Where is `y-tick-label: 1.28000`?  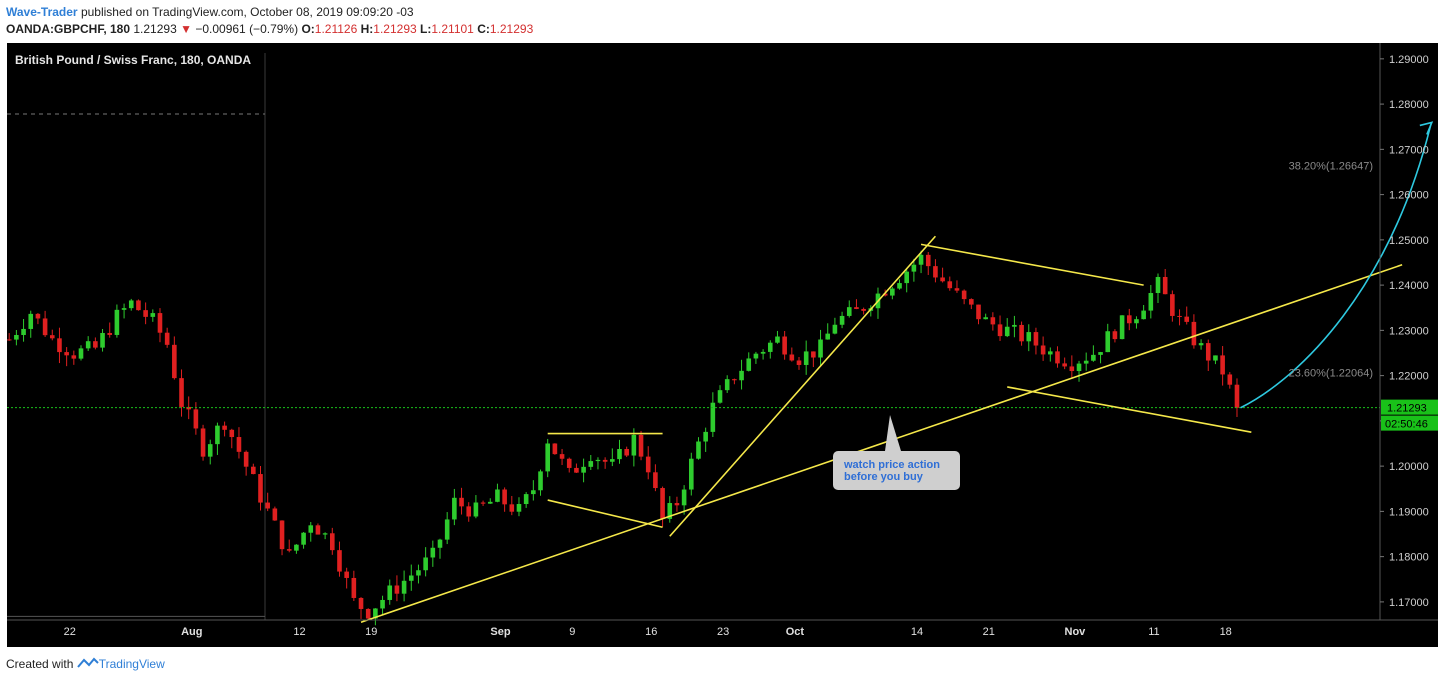
y-tick-label: 1.28000 is located at coordinates (1409, 105).